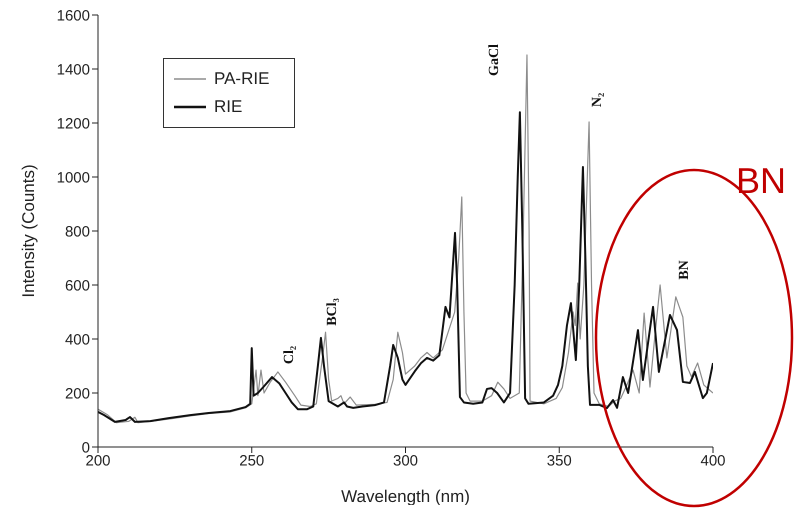  What do you see at coordinates (73, 123) in the screenshot?
I see `y-tick-label: 1200` at bounding box center [73, 123].